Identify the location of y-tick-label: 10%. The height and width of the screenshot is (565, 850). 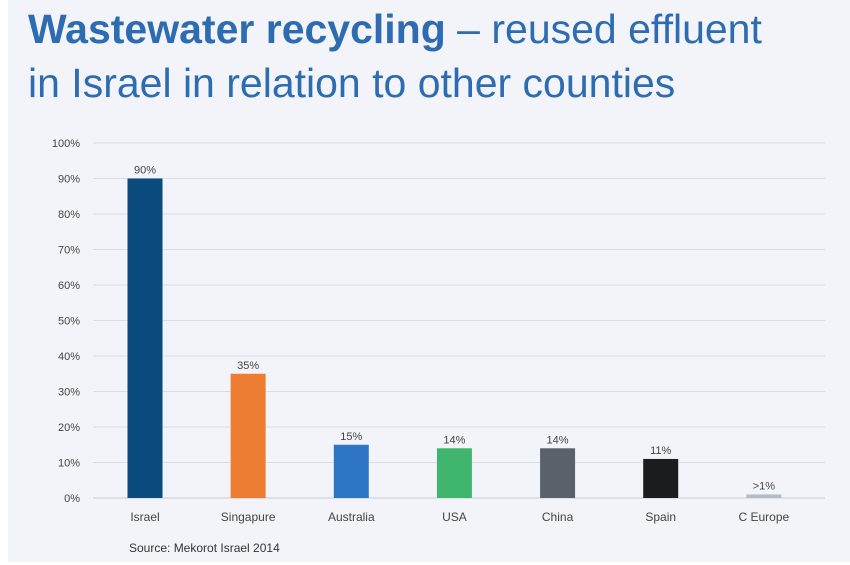
(69, 464).